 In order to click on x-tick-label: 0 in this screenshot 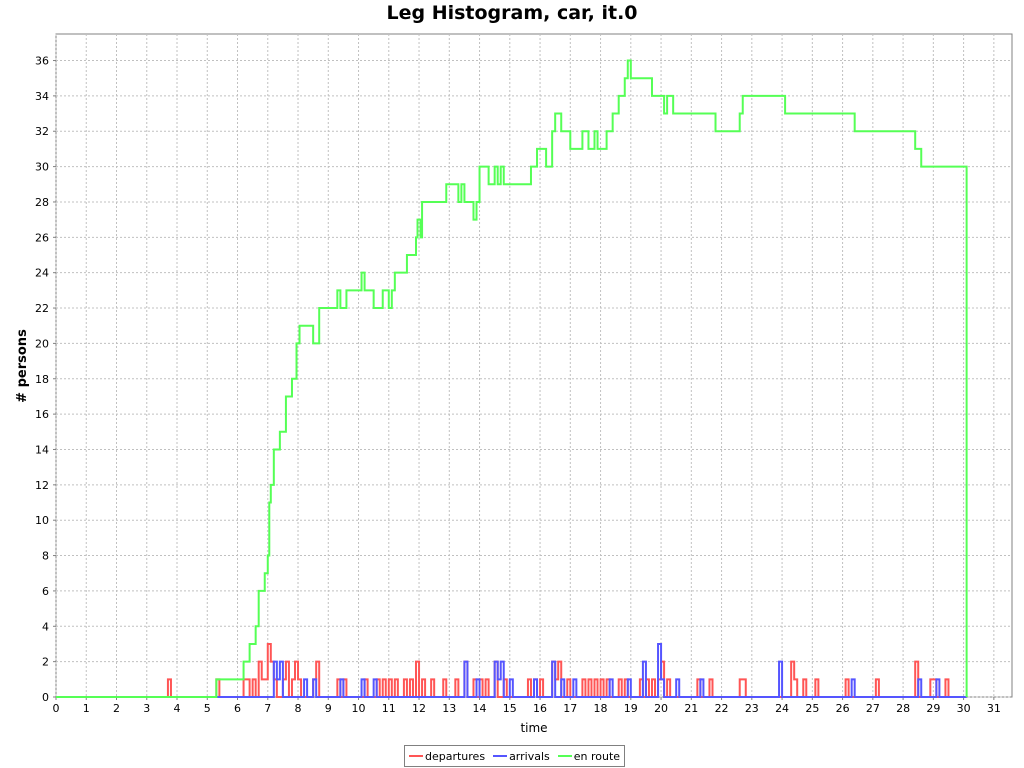, I will do `click(56, 708)`.